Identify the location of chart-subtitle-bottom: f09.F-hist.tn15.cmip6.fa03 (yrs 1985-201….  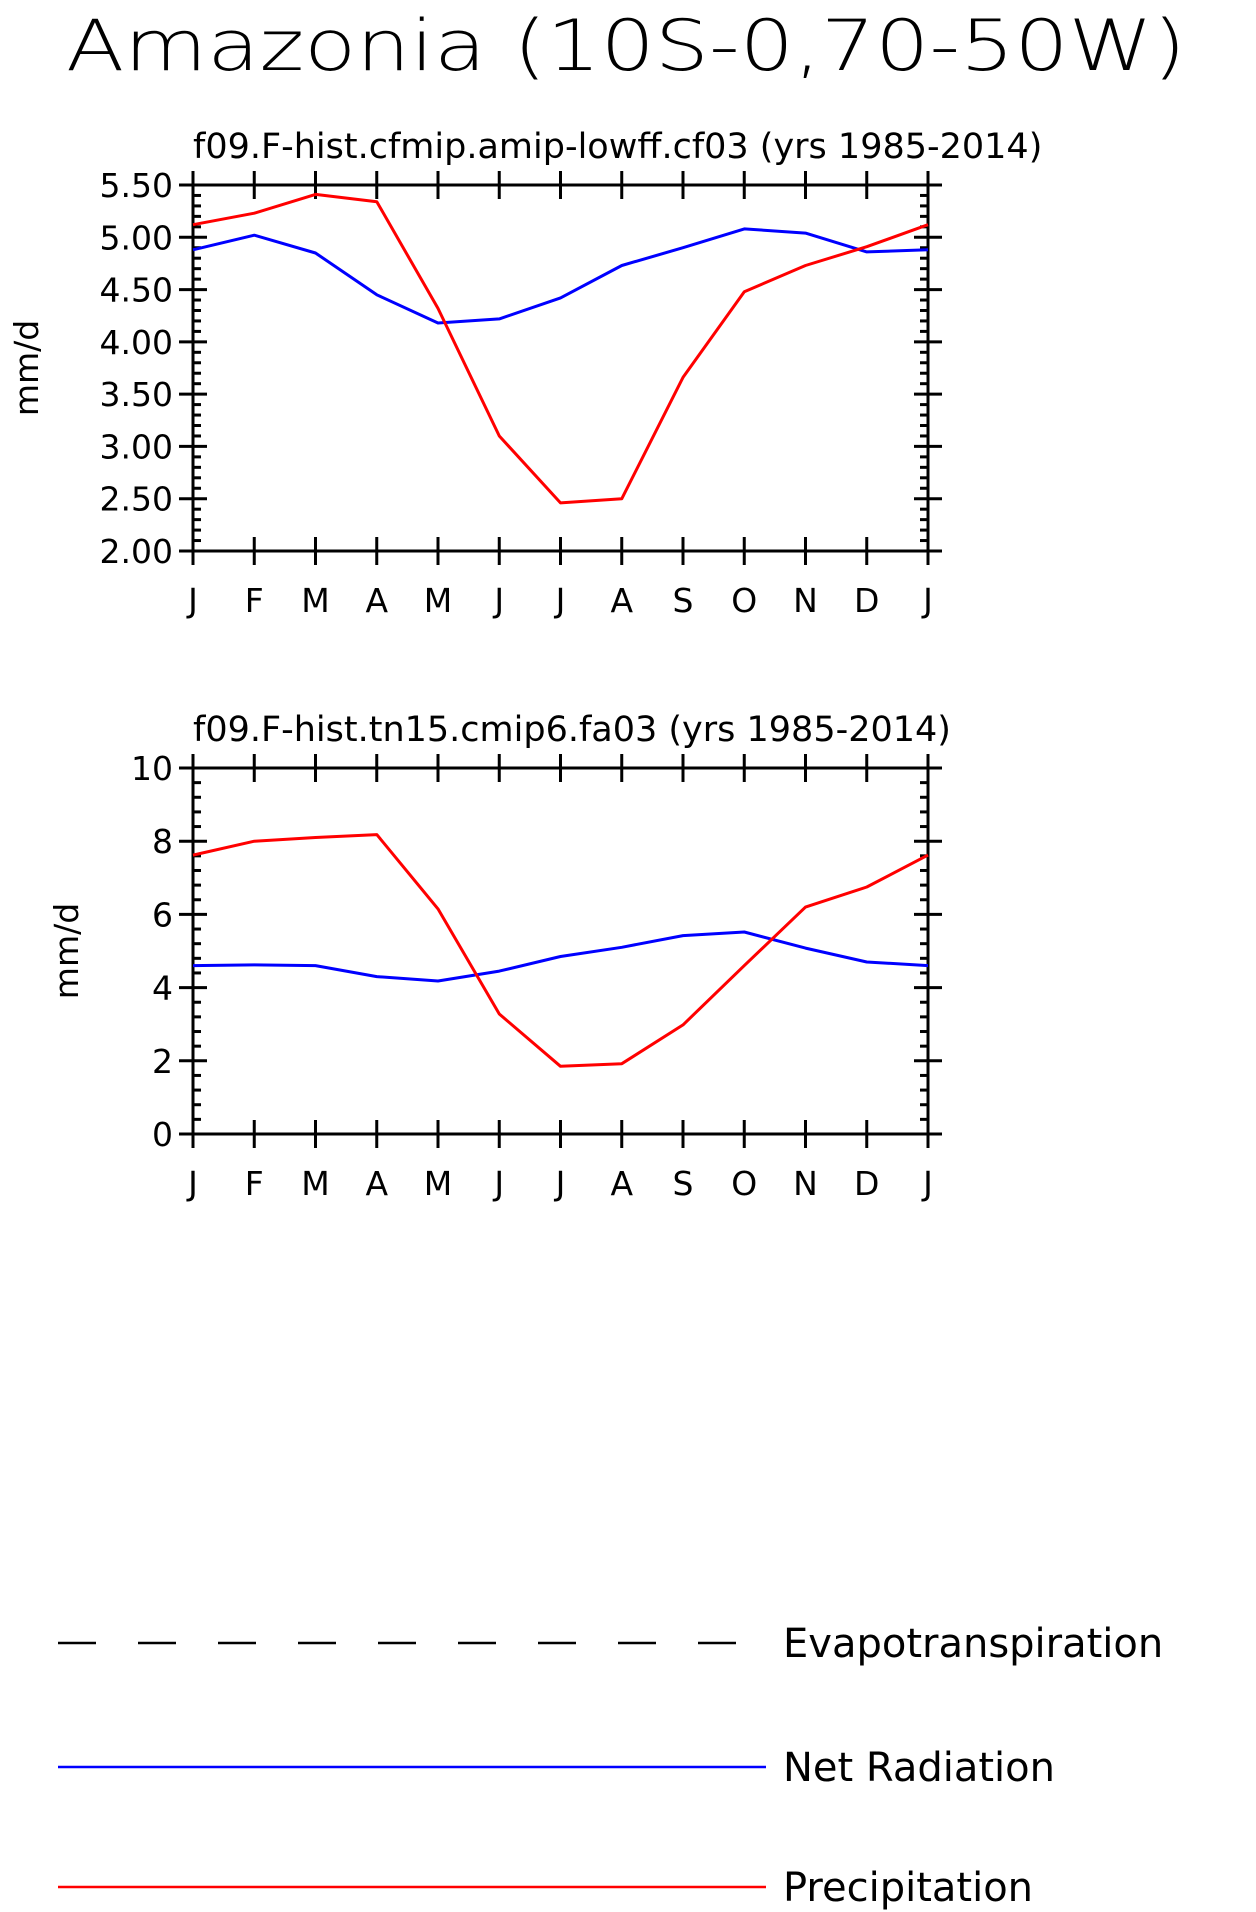
(572, 730).